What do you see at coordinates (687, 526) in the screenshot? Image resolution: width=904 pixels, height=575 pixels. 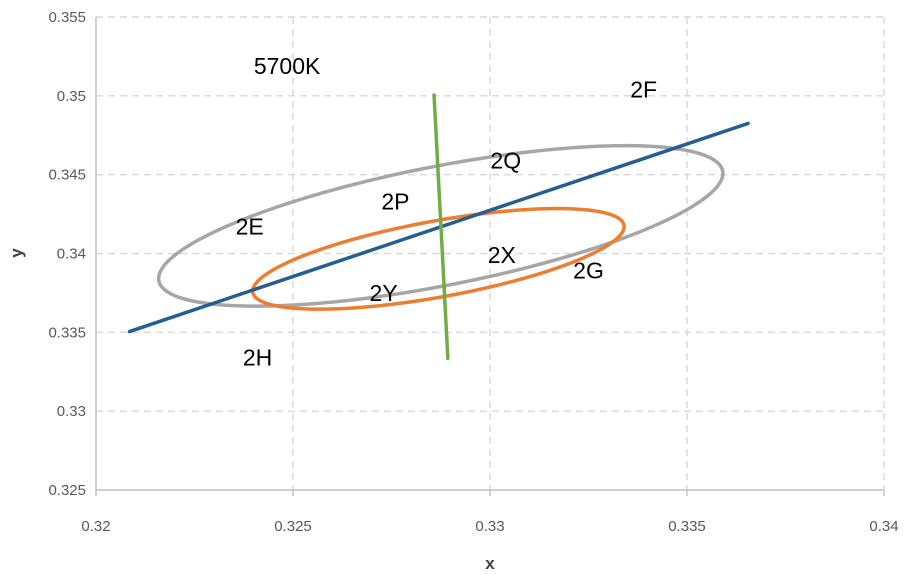 I see `x-tick-label: 0.335` at bounding box center [687, 526].